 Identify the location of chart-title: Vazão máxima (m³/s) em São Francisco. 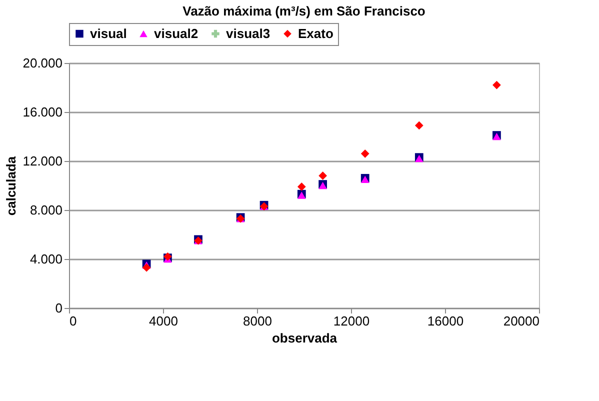
(304, 11).